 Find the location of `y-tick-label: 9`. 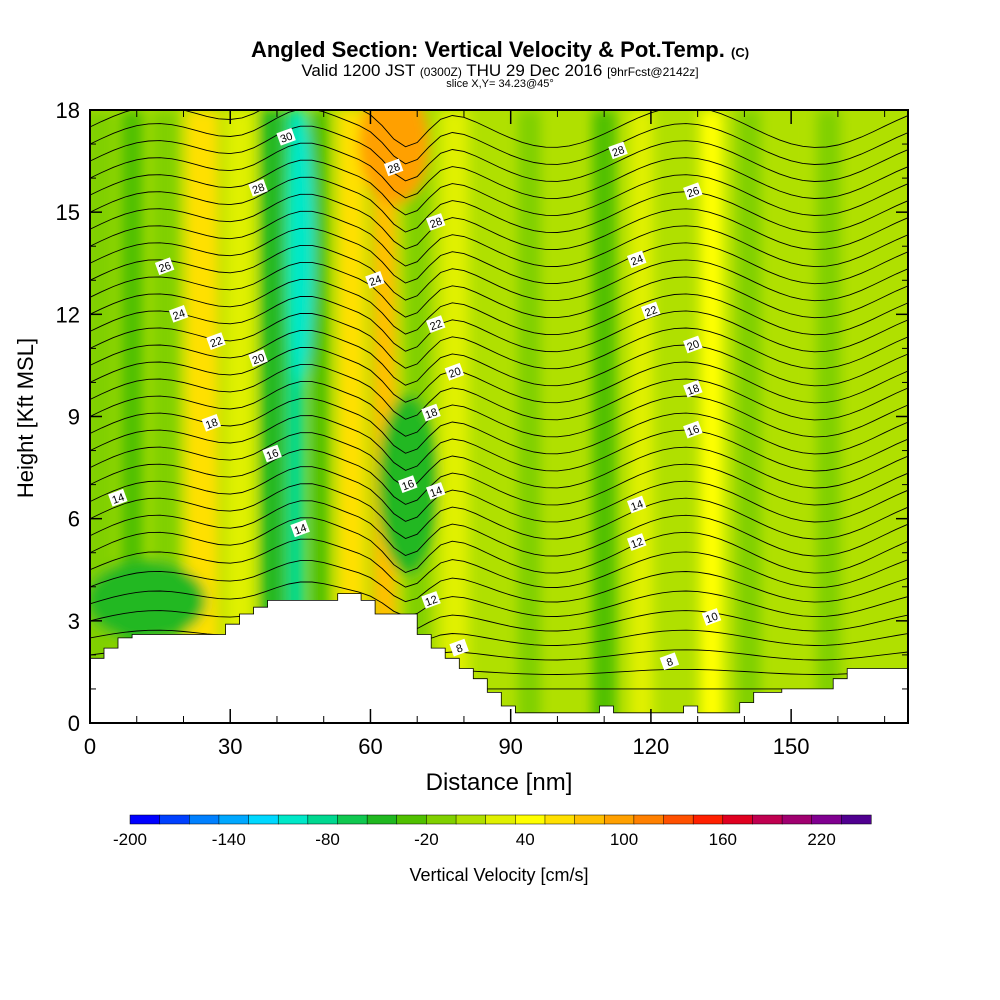

y-tick-label: 9 is located at coordinates (74, 417).